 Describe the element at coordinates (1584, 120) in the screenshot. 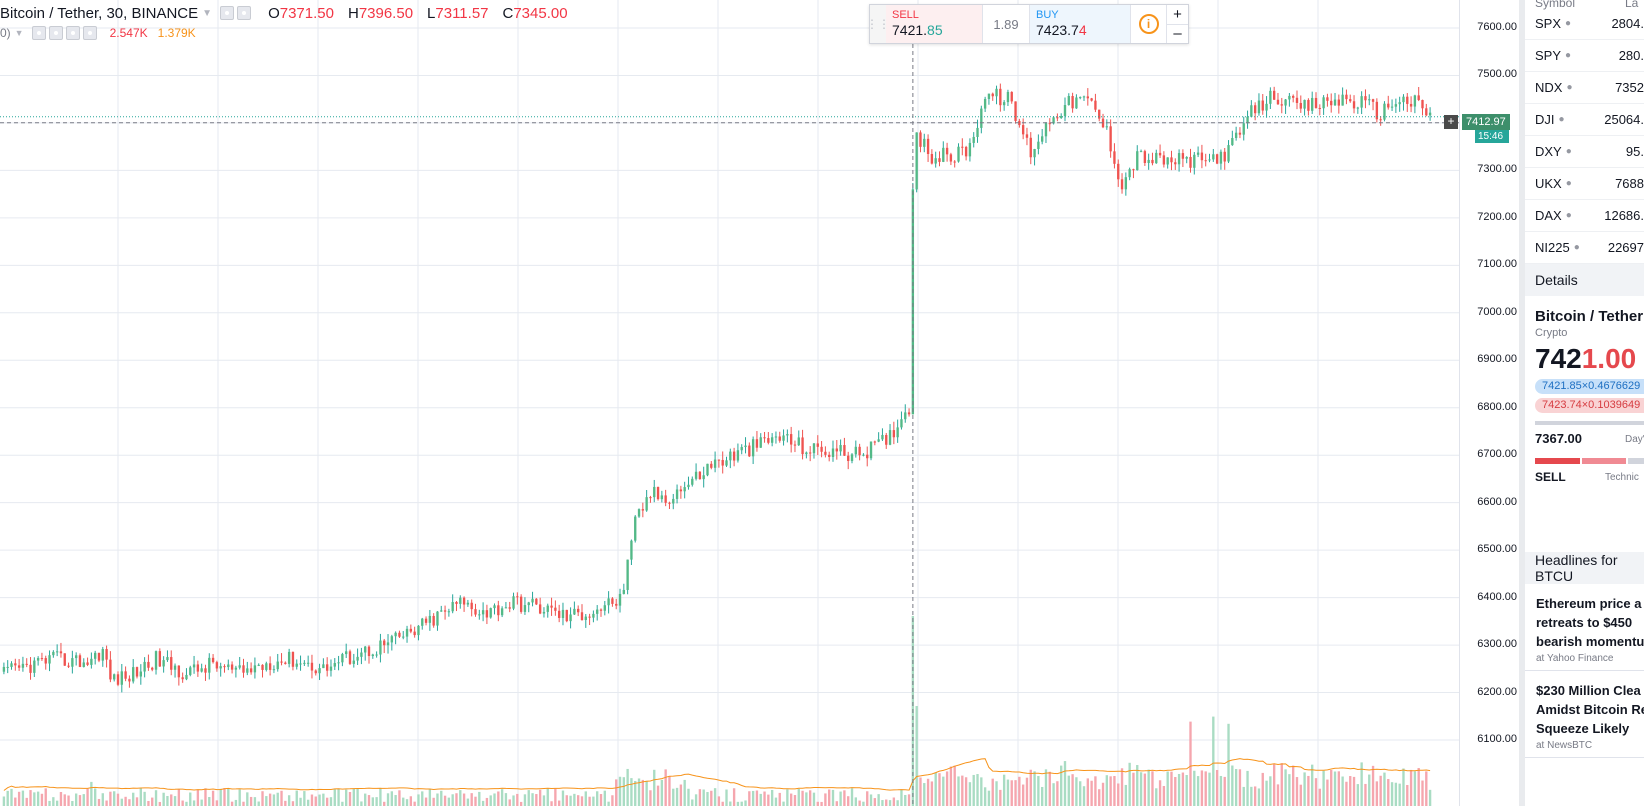

I see `watchlist-row-dji: DJI ● 25064.` at that location.